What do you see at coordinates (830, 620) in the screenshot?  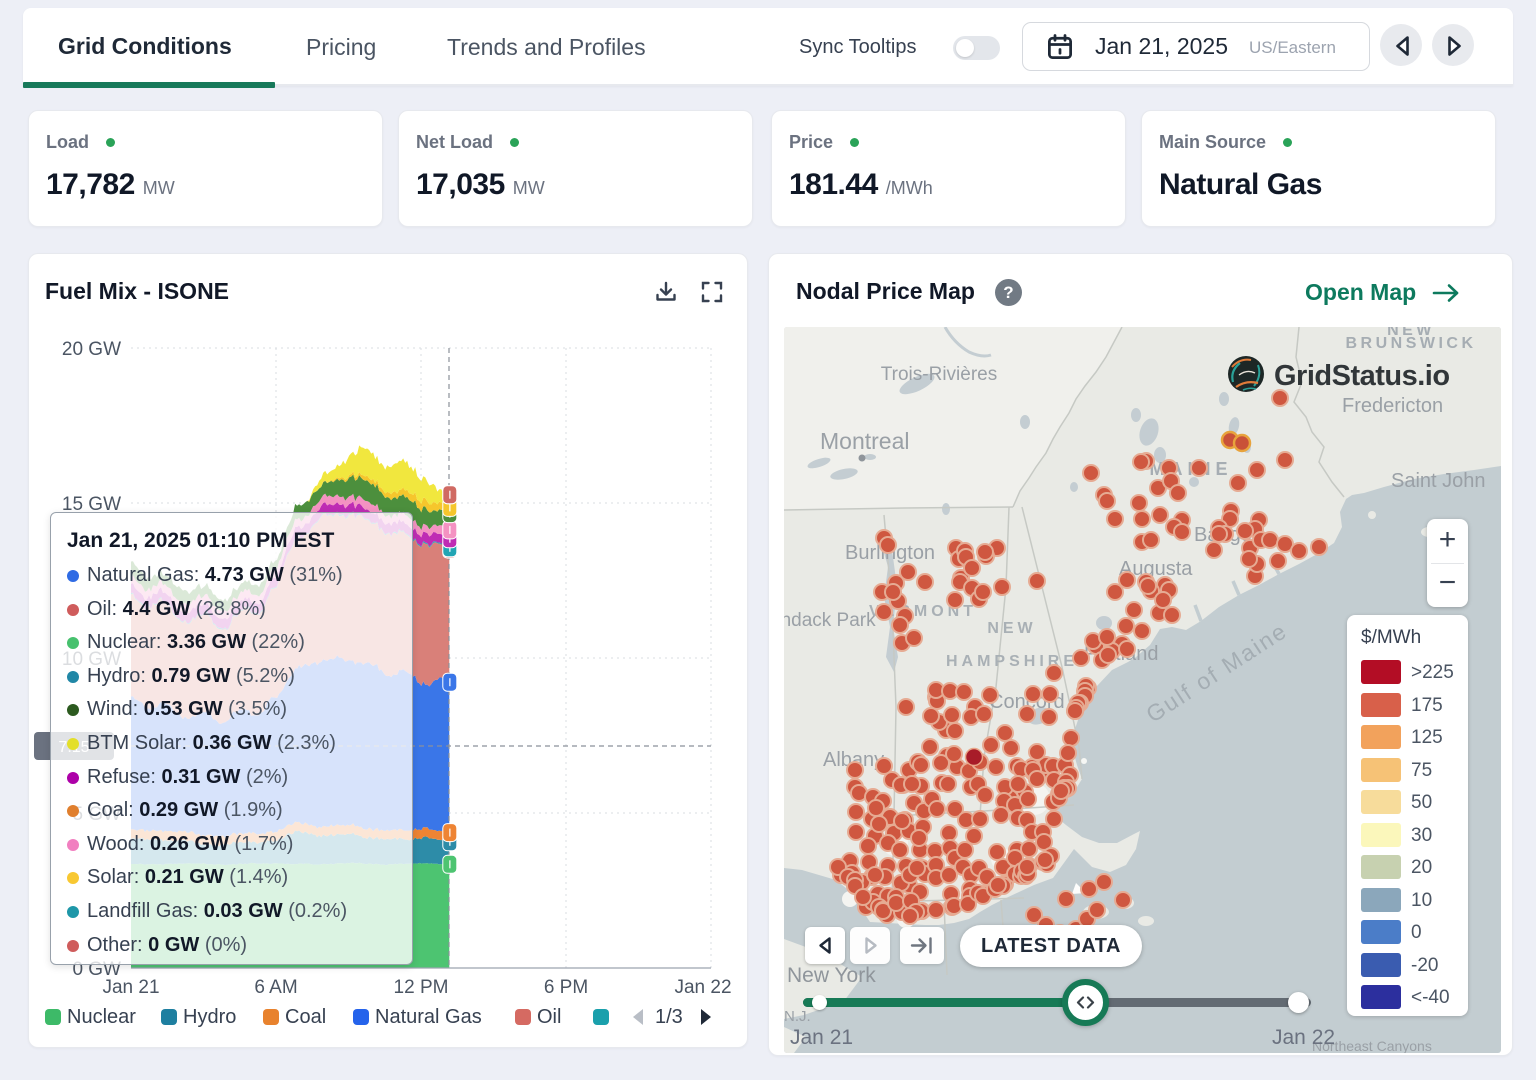 I see `svg-text: ondack Park` at bounding box center [830, 620].